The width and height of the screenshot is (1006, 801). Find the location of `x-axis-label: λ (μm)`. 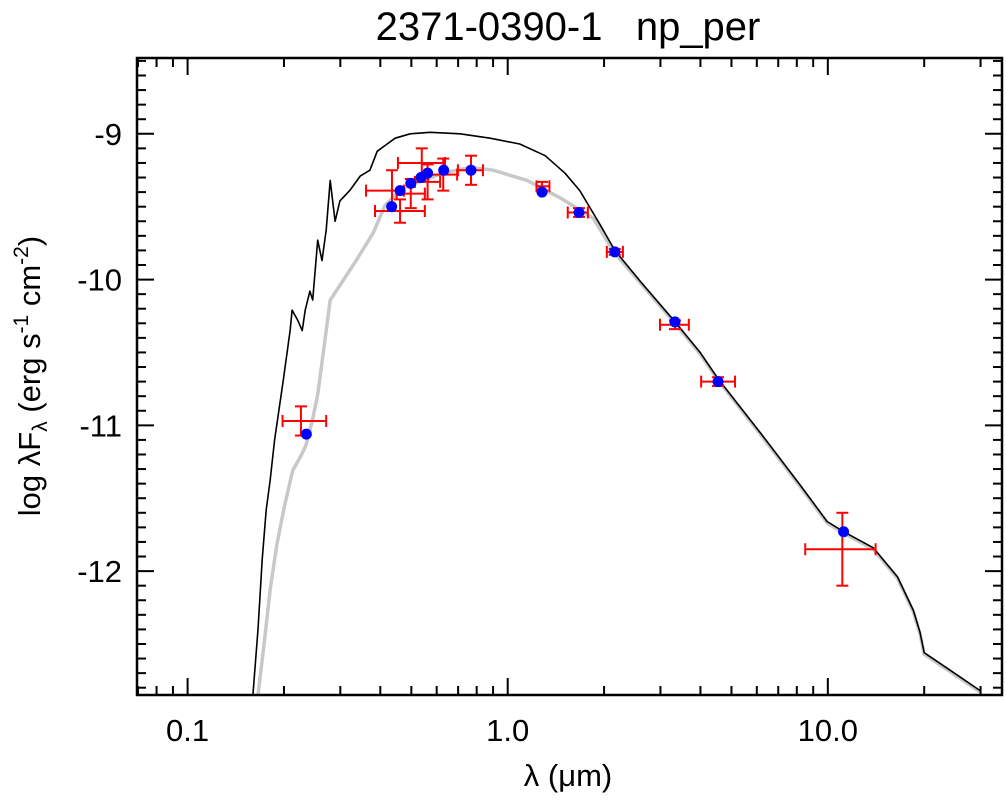

x-axis-label: λ (μm) is located at coordinates (568, 775).